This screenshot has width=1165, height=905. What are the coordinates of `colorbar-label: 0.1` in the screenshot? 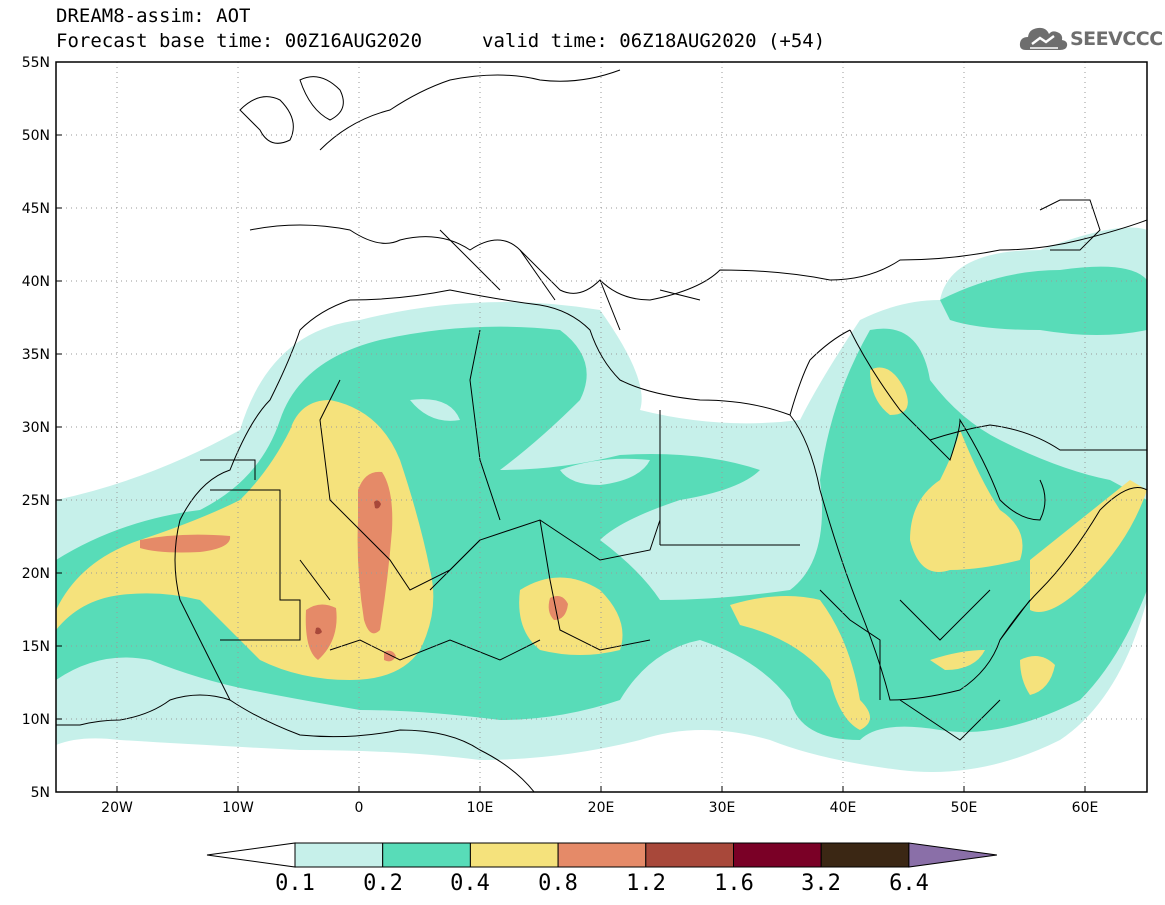 It's located at (295, 883).